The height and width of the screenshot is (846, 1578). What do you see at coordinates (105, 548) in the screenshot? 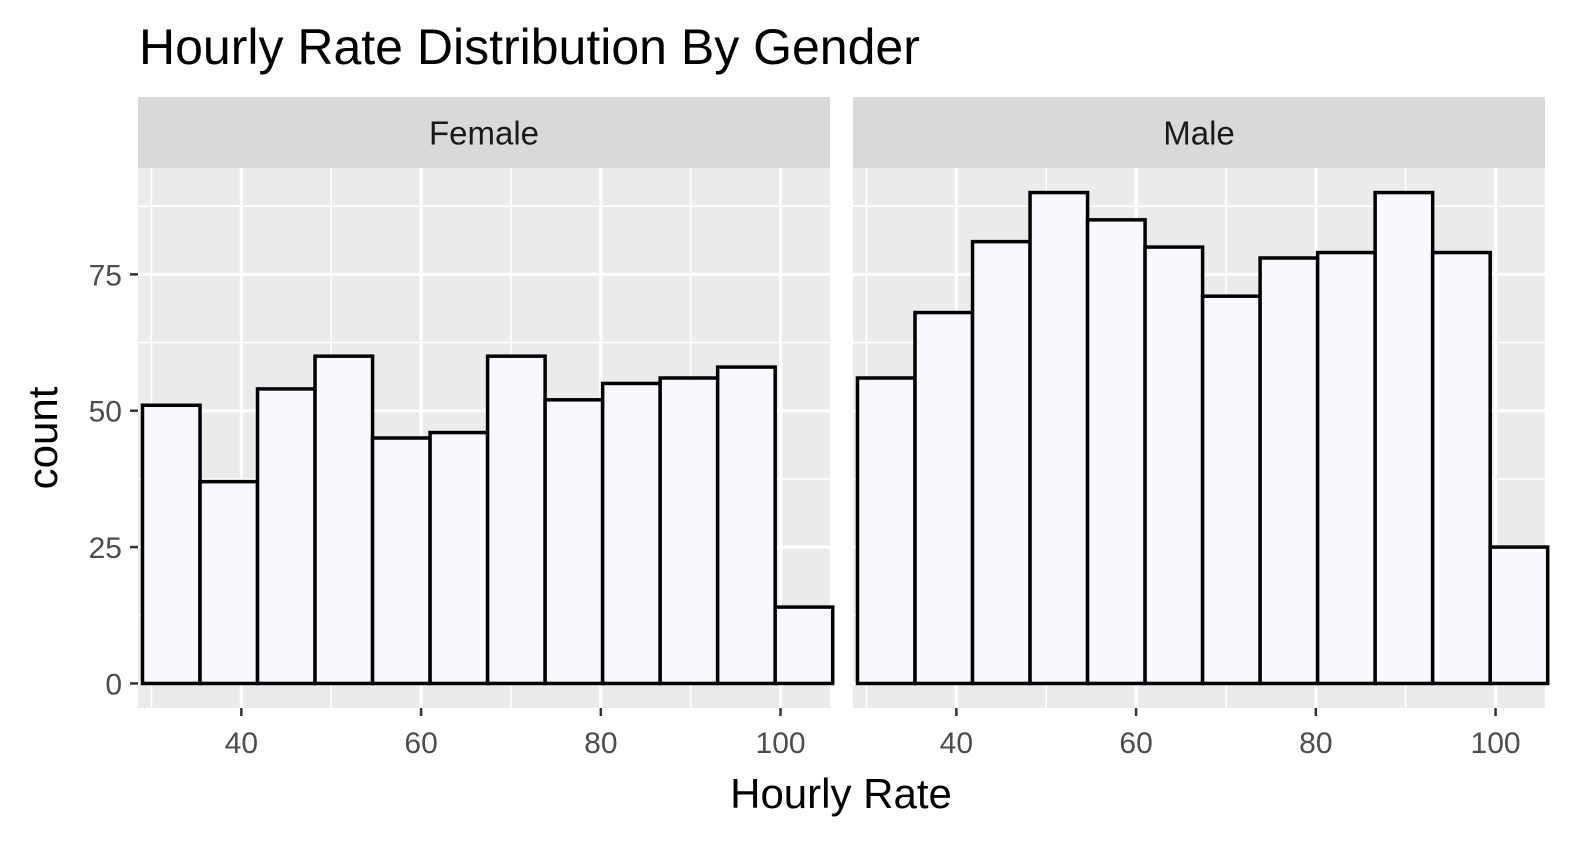
I see `y-tick-label: 25` at bounding box center [105, 548].